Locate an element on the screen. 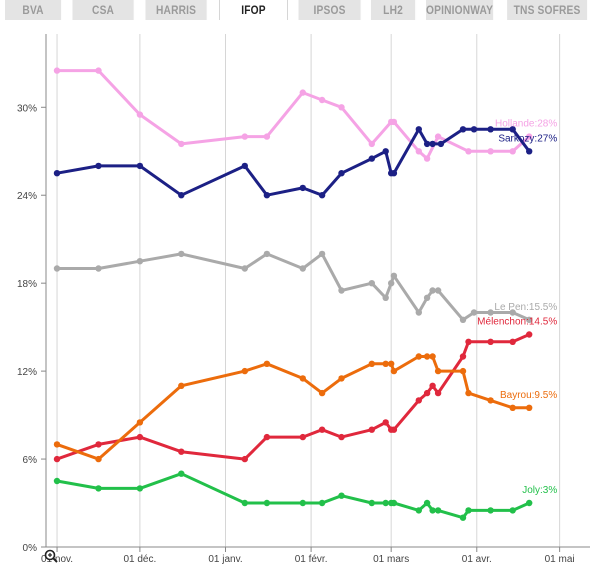  tab-tns-sofres: TNS SOFRES is located at coordinates (547, 10).